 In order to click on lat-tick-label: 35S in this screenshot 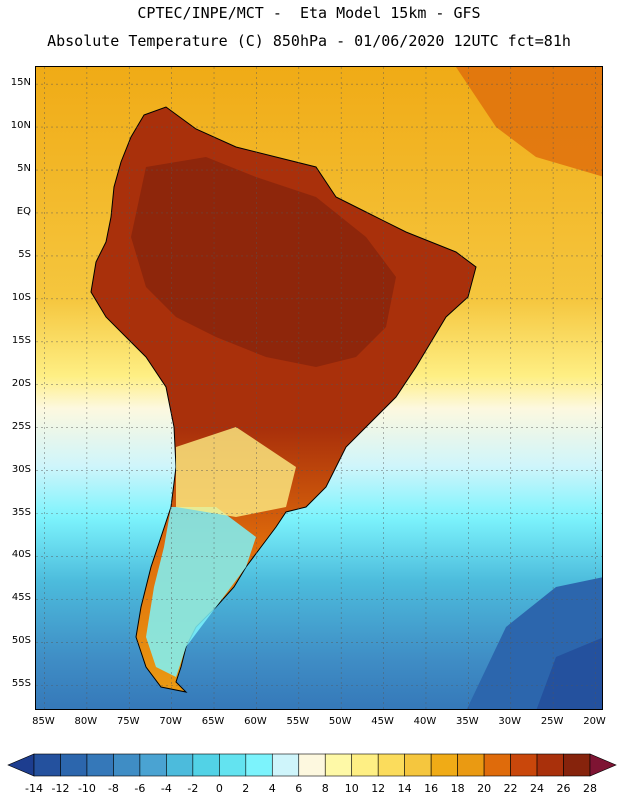, I will do `click(21, 512)`.